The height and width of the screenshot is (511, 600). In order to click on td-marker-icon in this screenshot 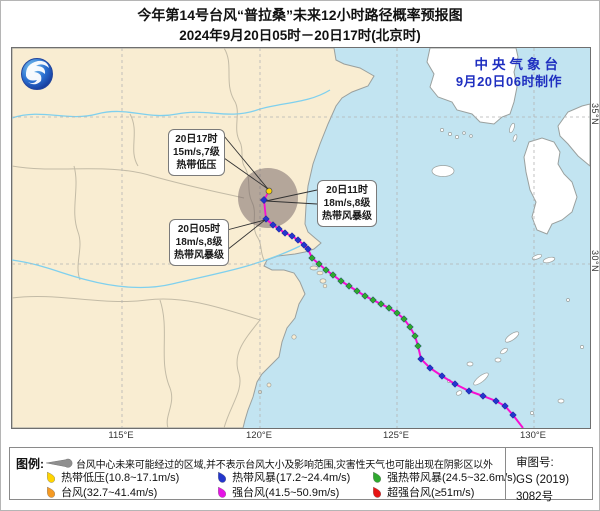, I will do `click(51, 477)`.